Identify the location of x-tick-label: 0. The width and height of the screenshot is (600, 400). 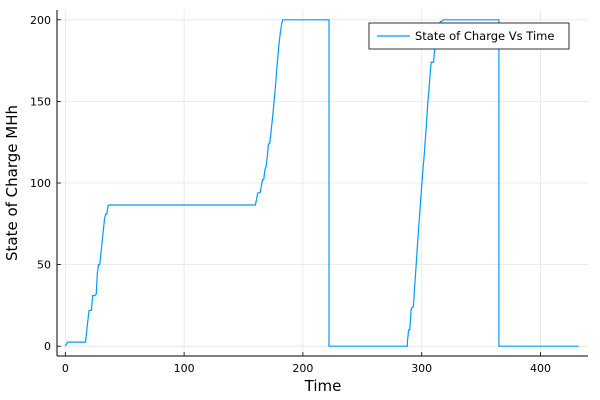
(65, 368).